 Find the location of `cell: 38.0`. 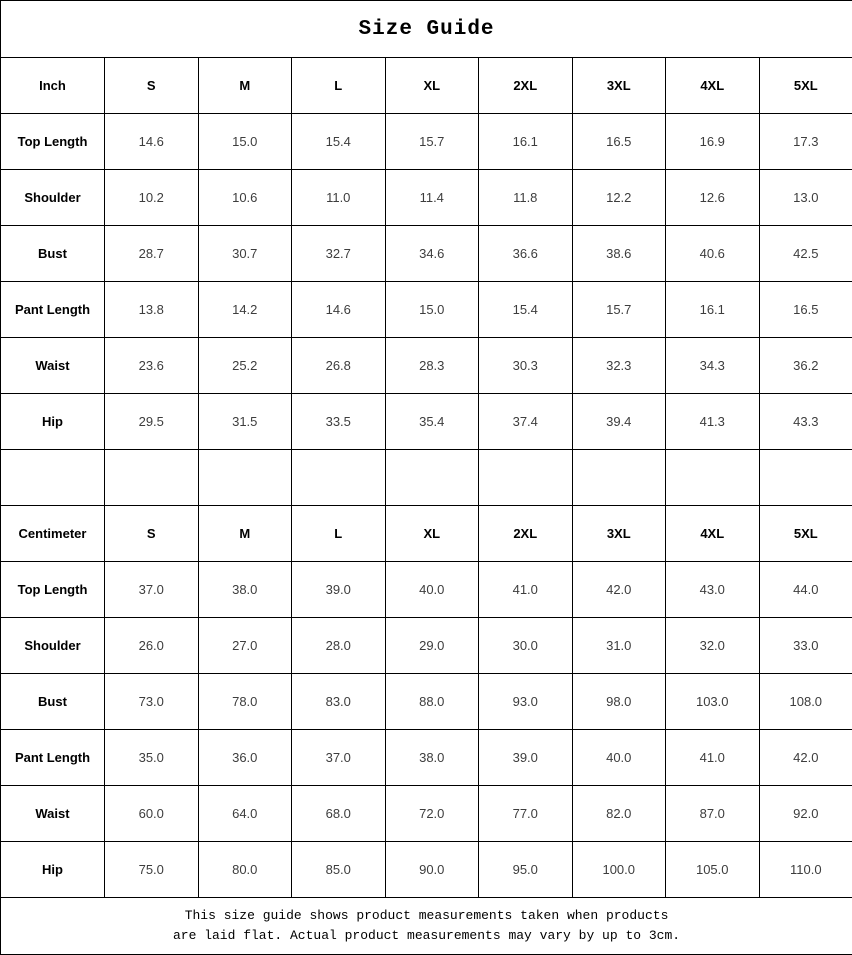

cell: 38.0 is located at coordinates (245, 590).